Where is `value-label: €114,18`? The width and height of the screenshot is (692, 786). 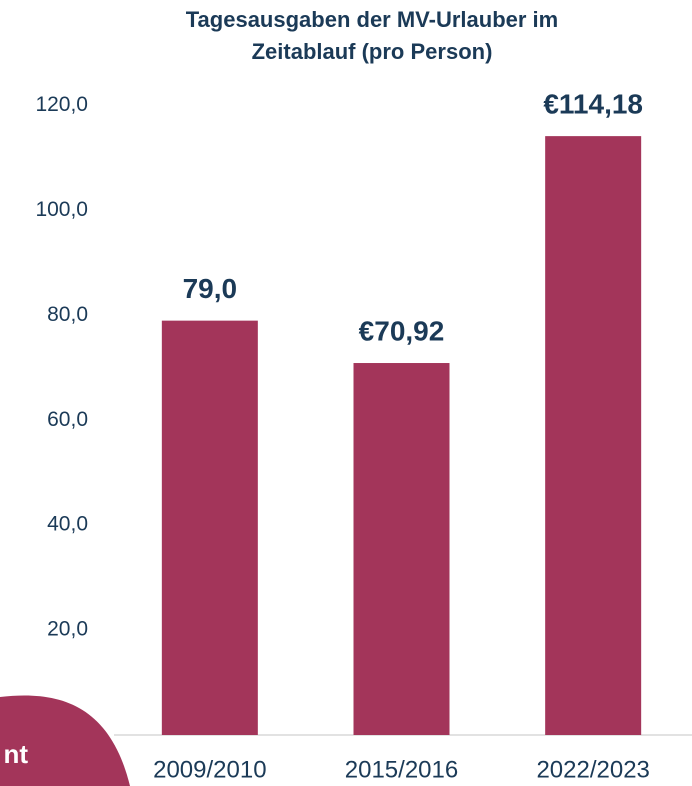 value-label: €114,18 is located at coordinates (593, 104).